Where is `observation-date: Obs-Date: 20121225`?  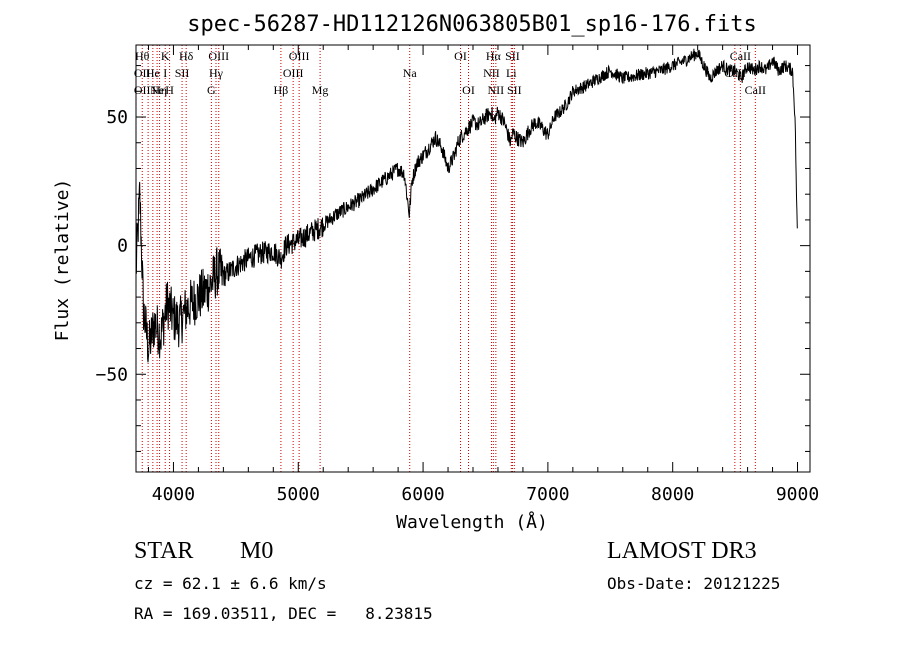
observation-date: Obs-Date: 20121225 is located at coordinates (694, 583).